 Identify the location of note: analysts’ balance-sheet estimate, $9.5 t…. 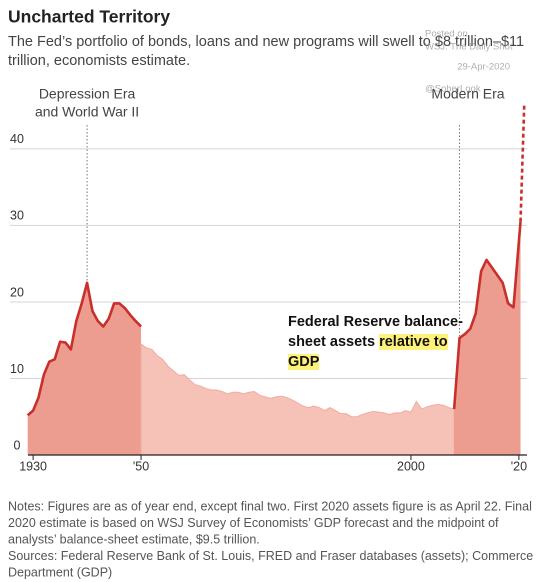
(134, 539).